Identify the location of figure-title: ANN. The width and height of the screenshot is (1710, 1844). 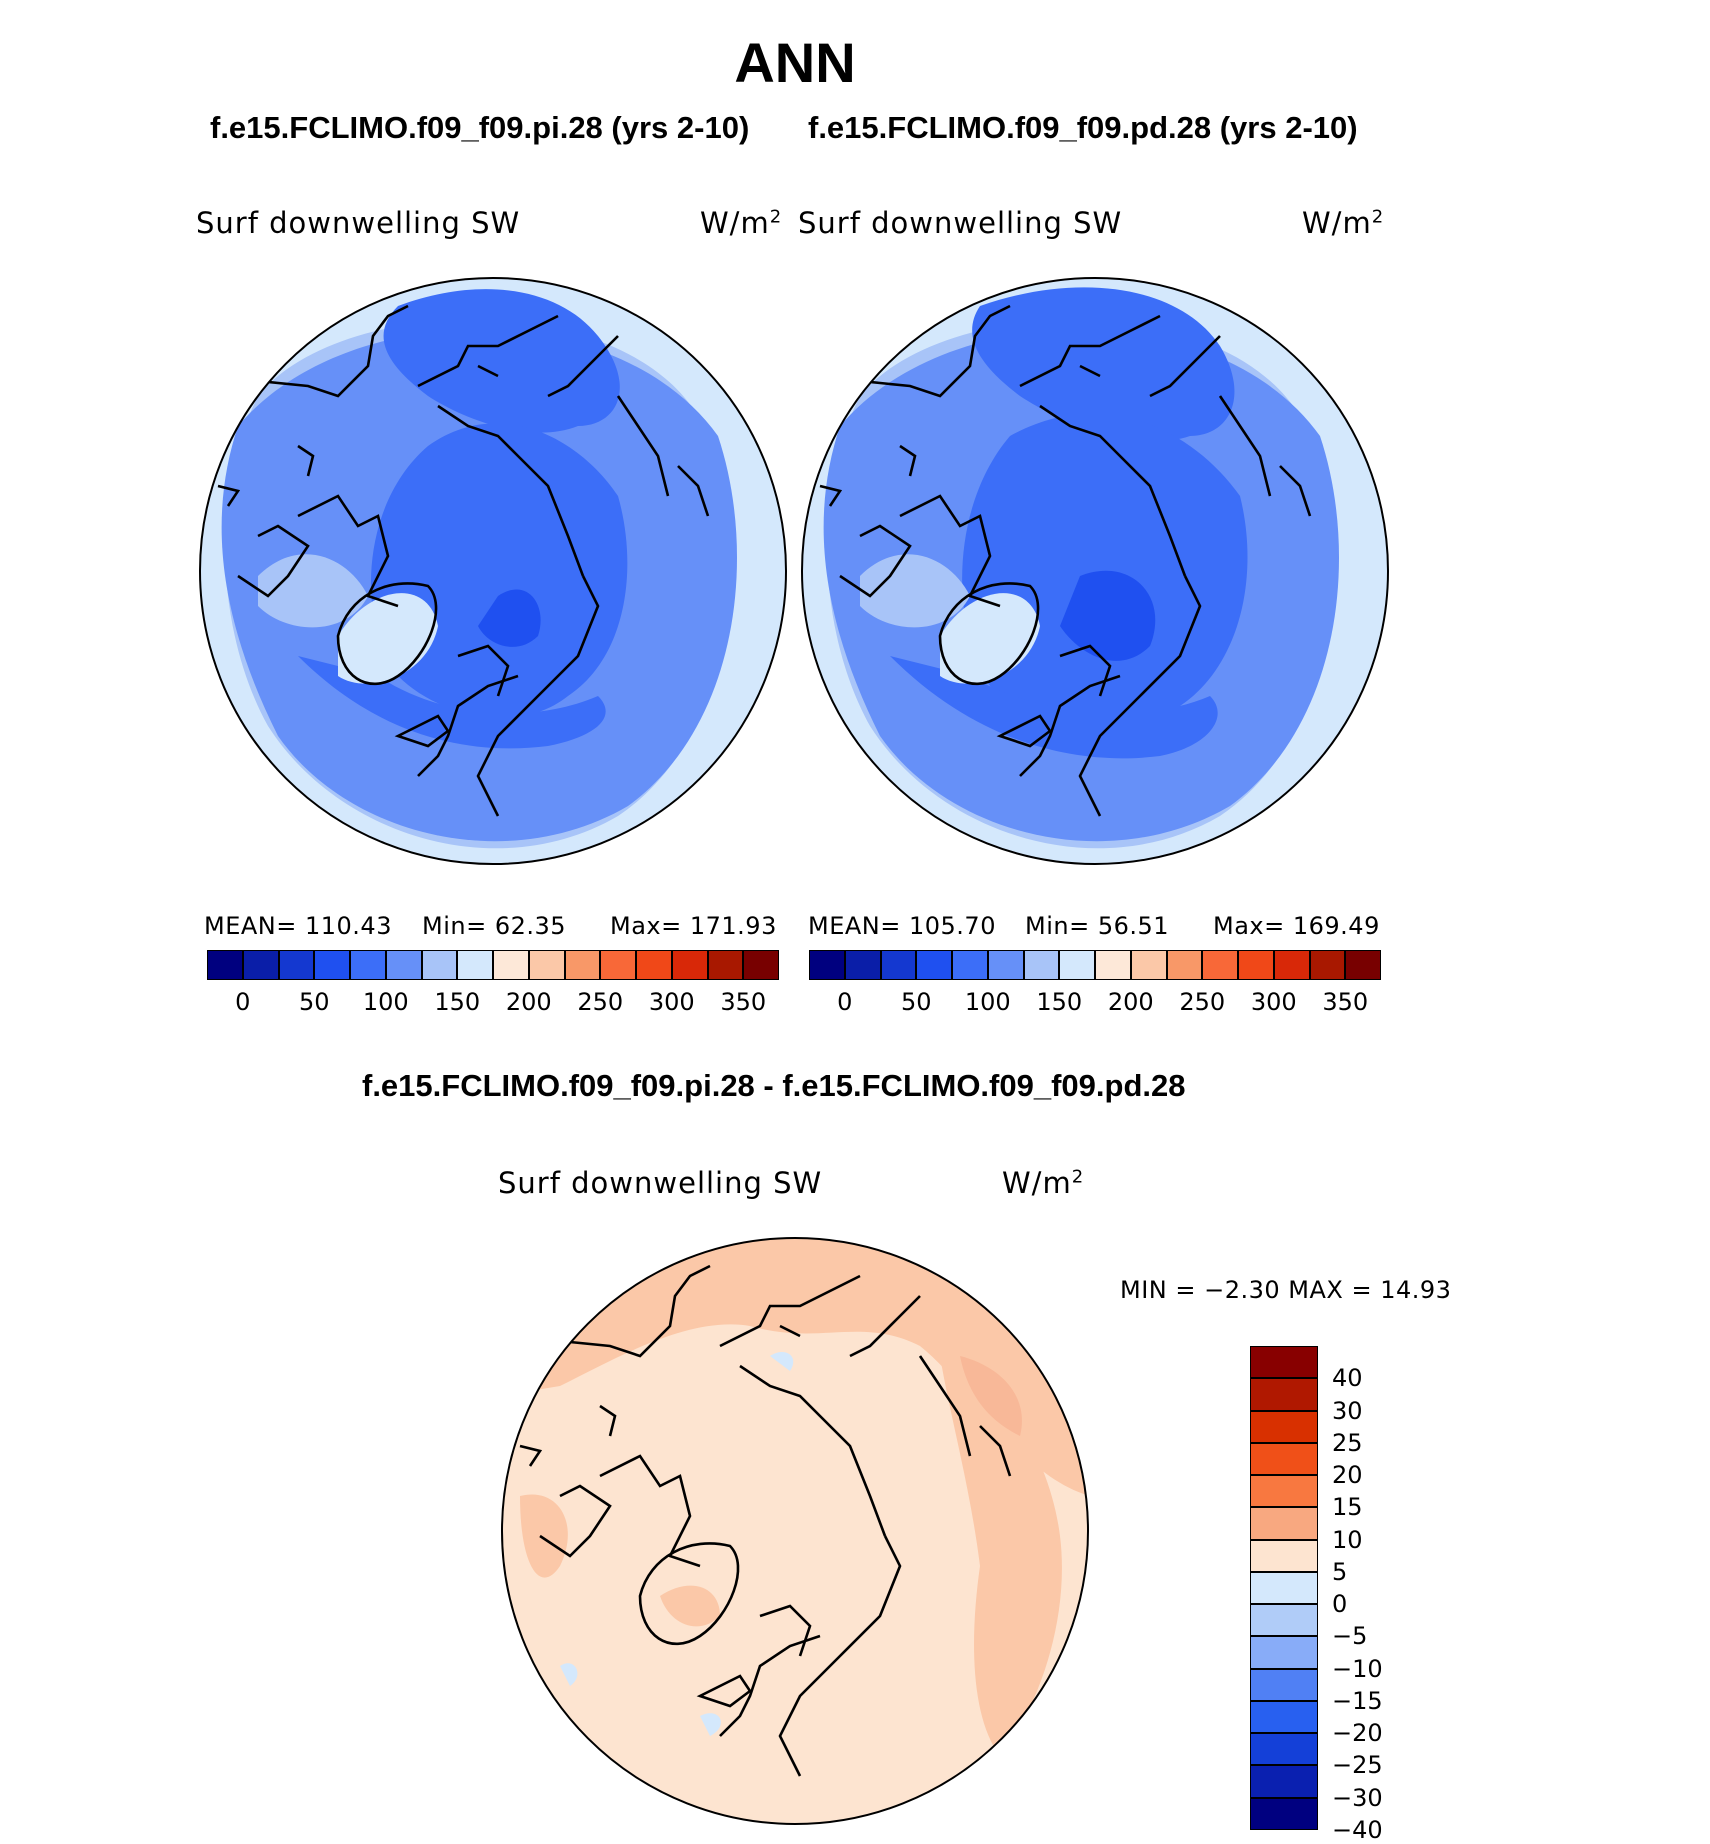
(795, 62).